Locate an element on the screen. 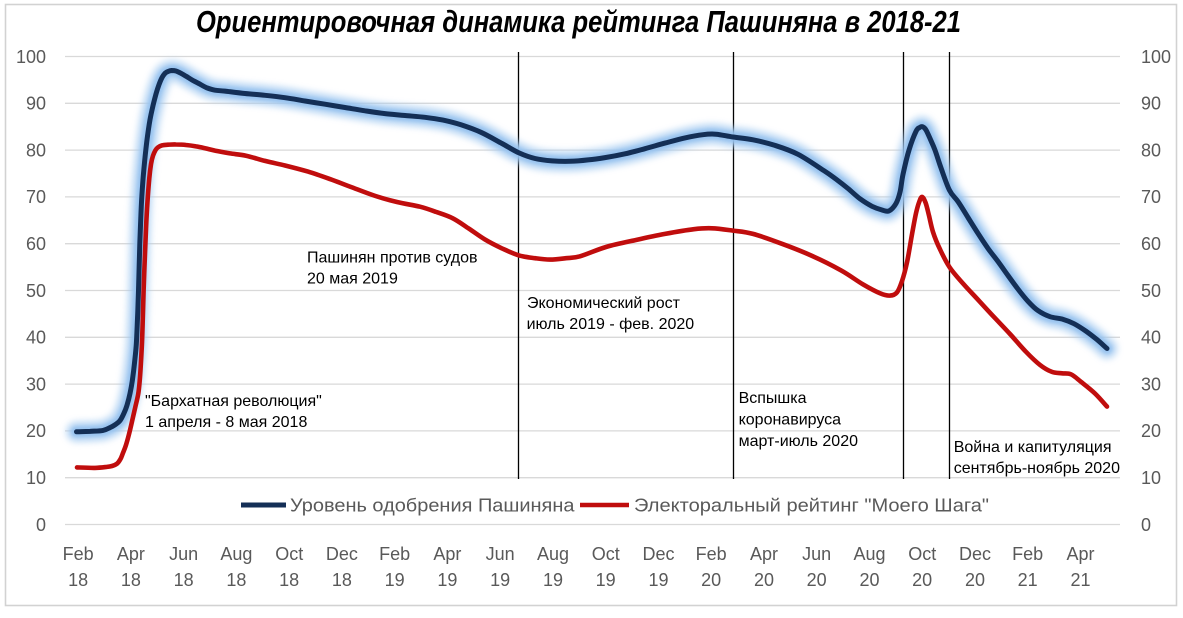 Image resolution: width=1183 pixels, height=618 pixels. svg-text: 20 мая 2019 is located at coordinates (352, 279).